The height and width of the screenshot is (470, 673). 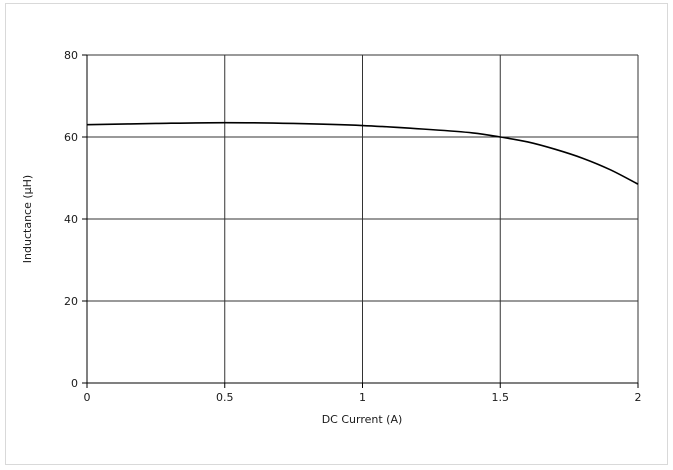 What do you see at coordinates (27, 219) in the screenshot?
I see `y-axis-title: Inductance (µH)` at bounding box center [27, 219].